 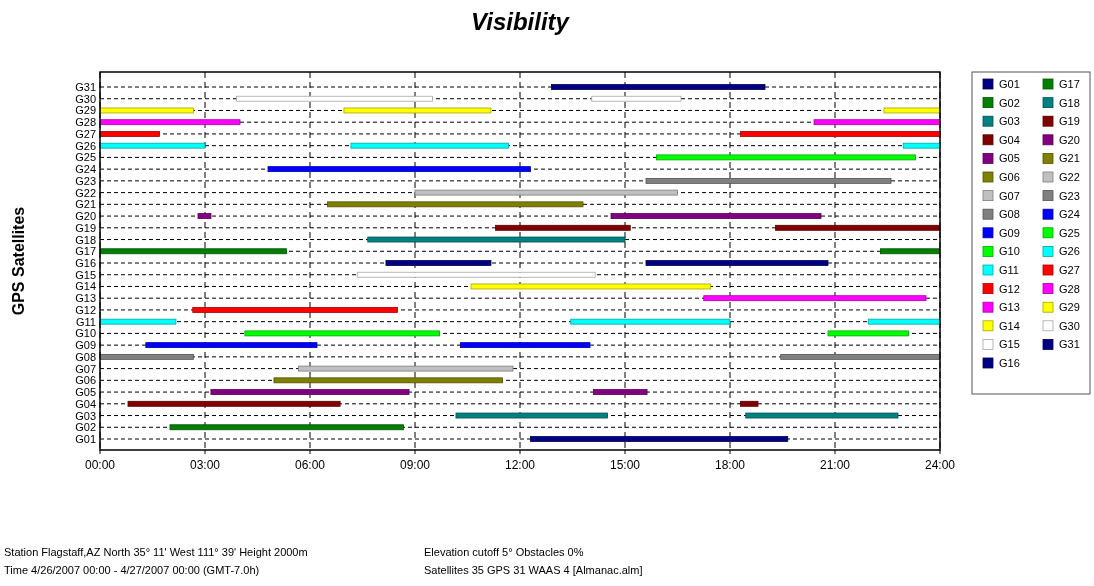 What do you see at coordinates (85, 98) in the screenshot?
I see `y-tick-label: G30` at bounding box center [85, 98].